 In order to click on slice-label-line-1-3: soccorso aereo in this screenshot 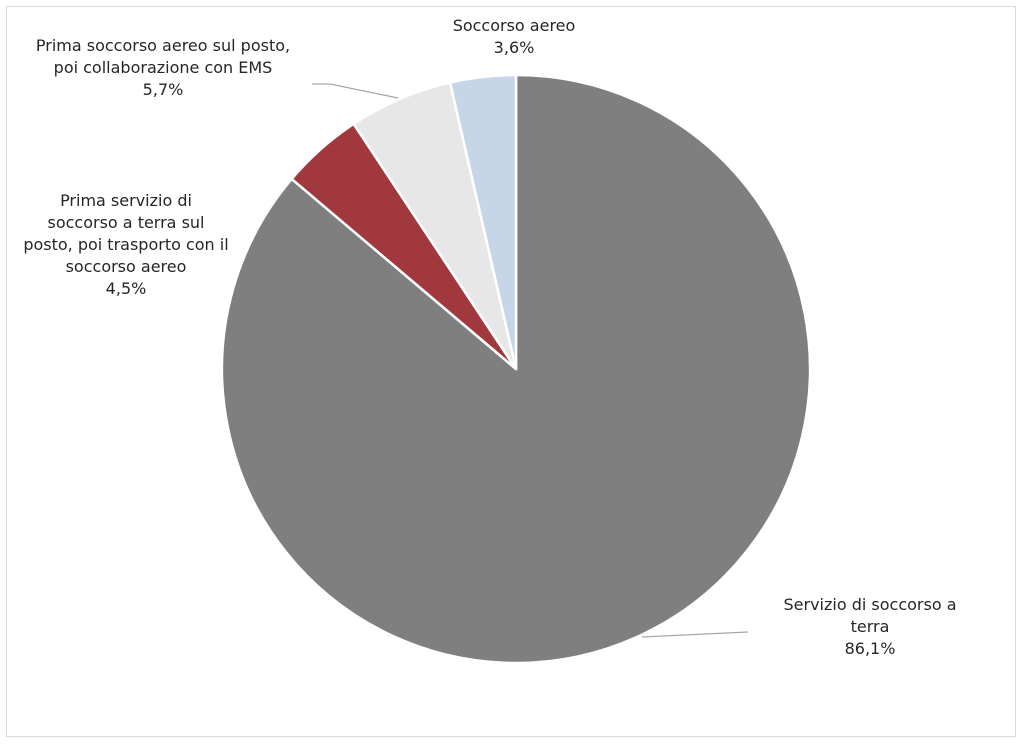, I will do `click(126, 266)`.